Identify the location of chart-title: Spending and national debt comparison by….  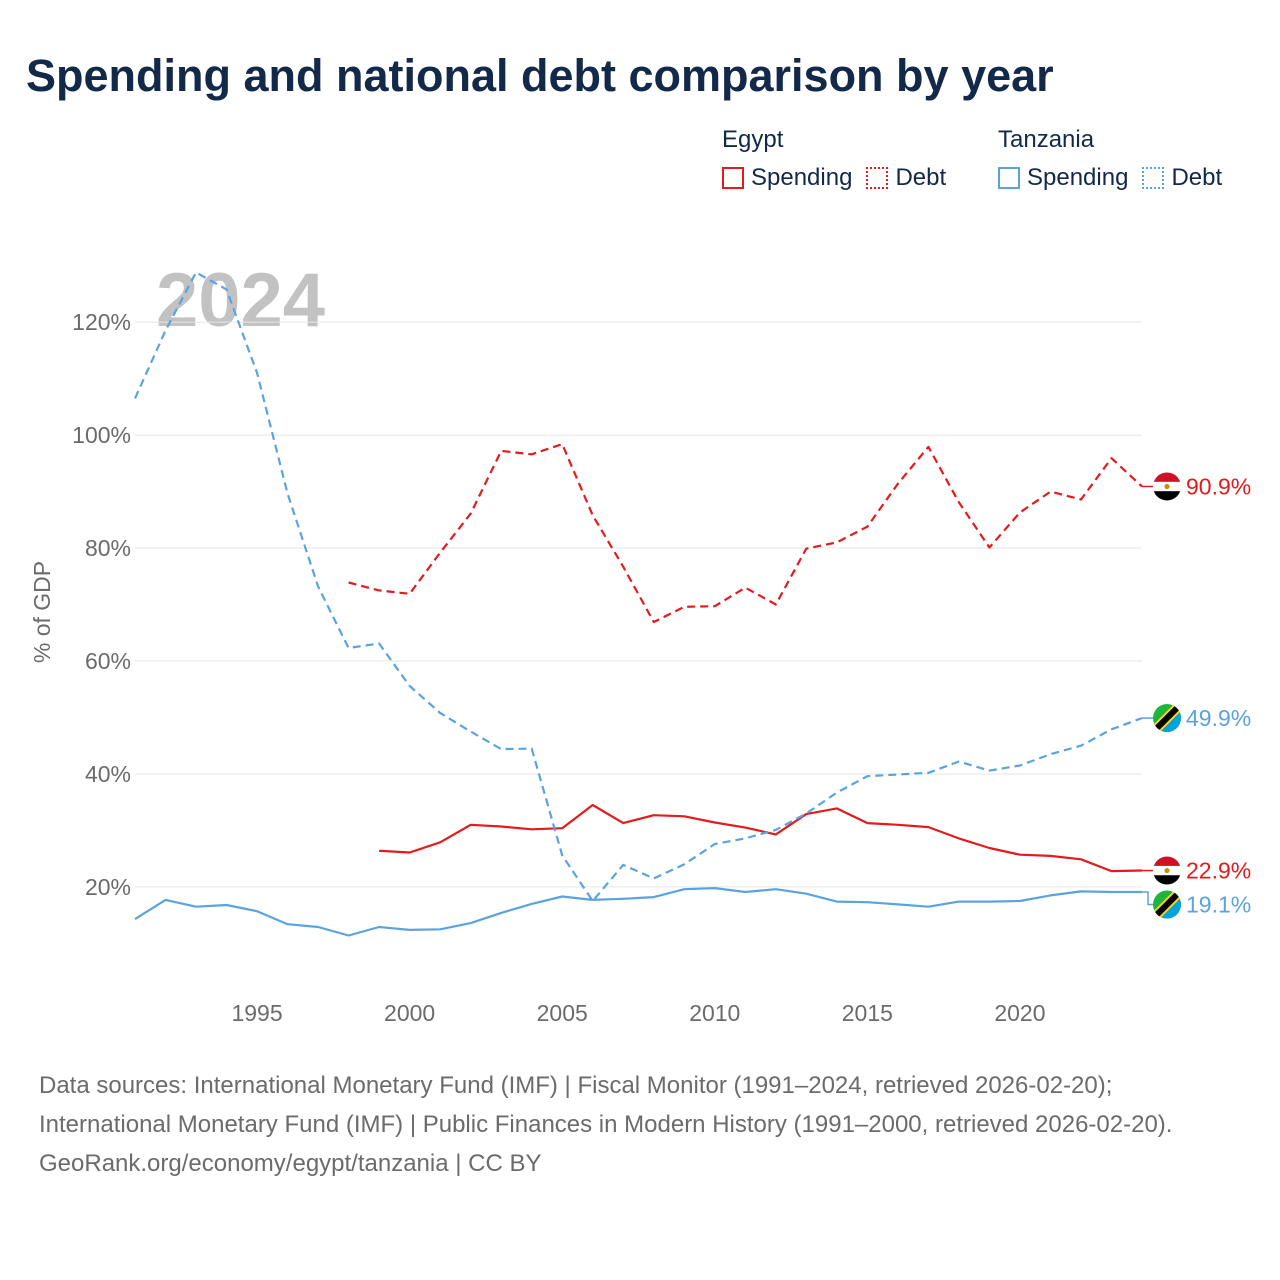
(540, 75).